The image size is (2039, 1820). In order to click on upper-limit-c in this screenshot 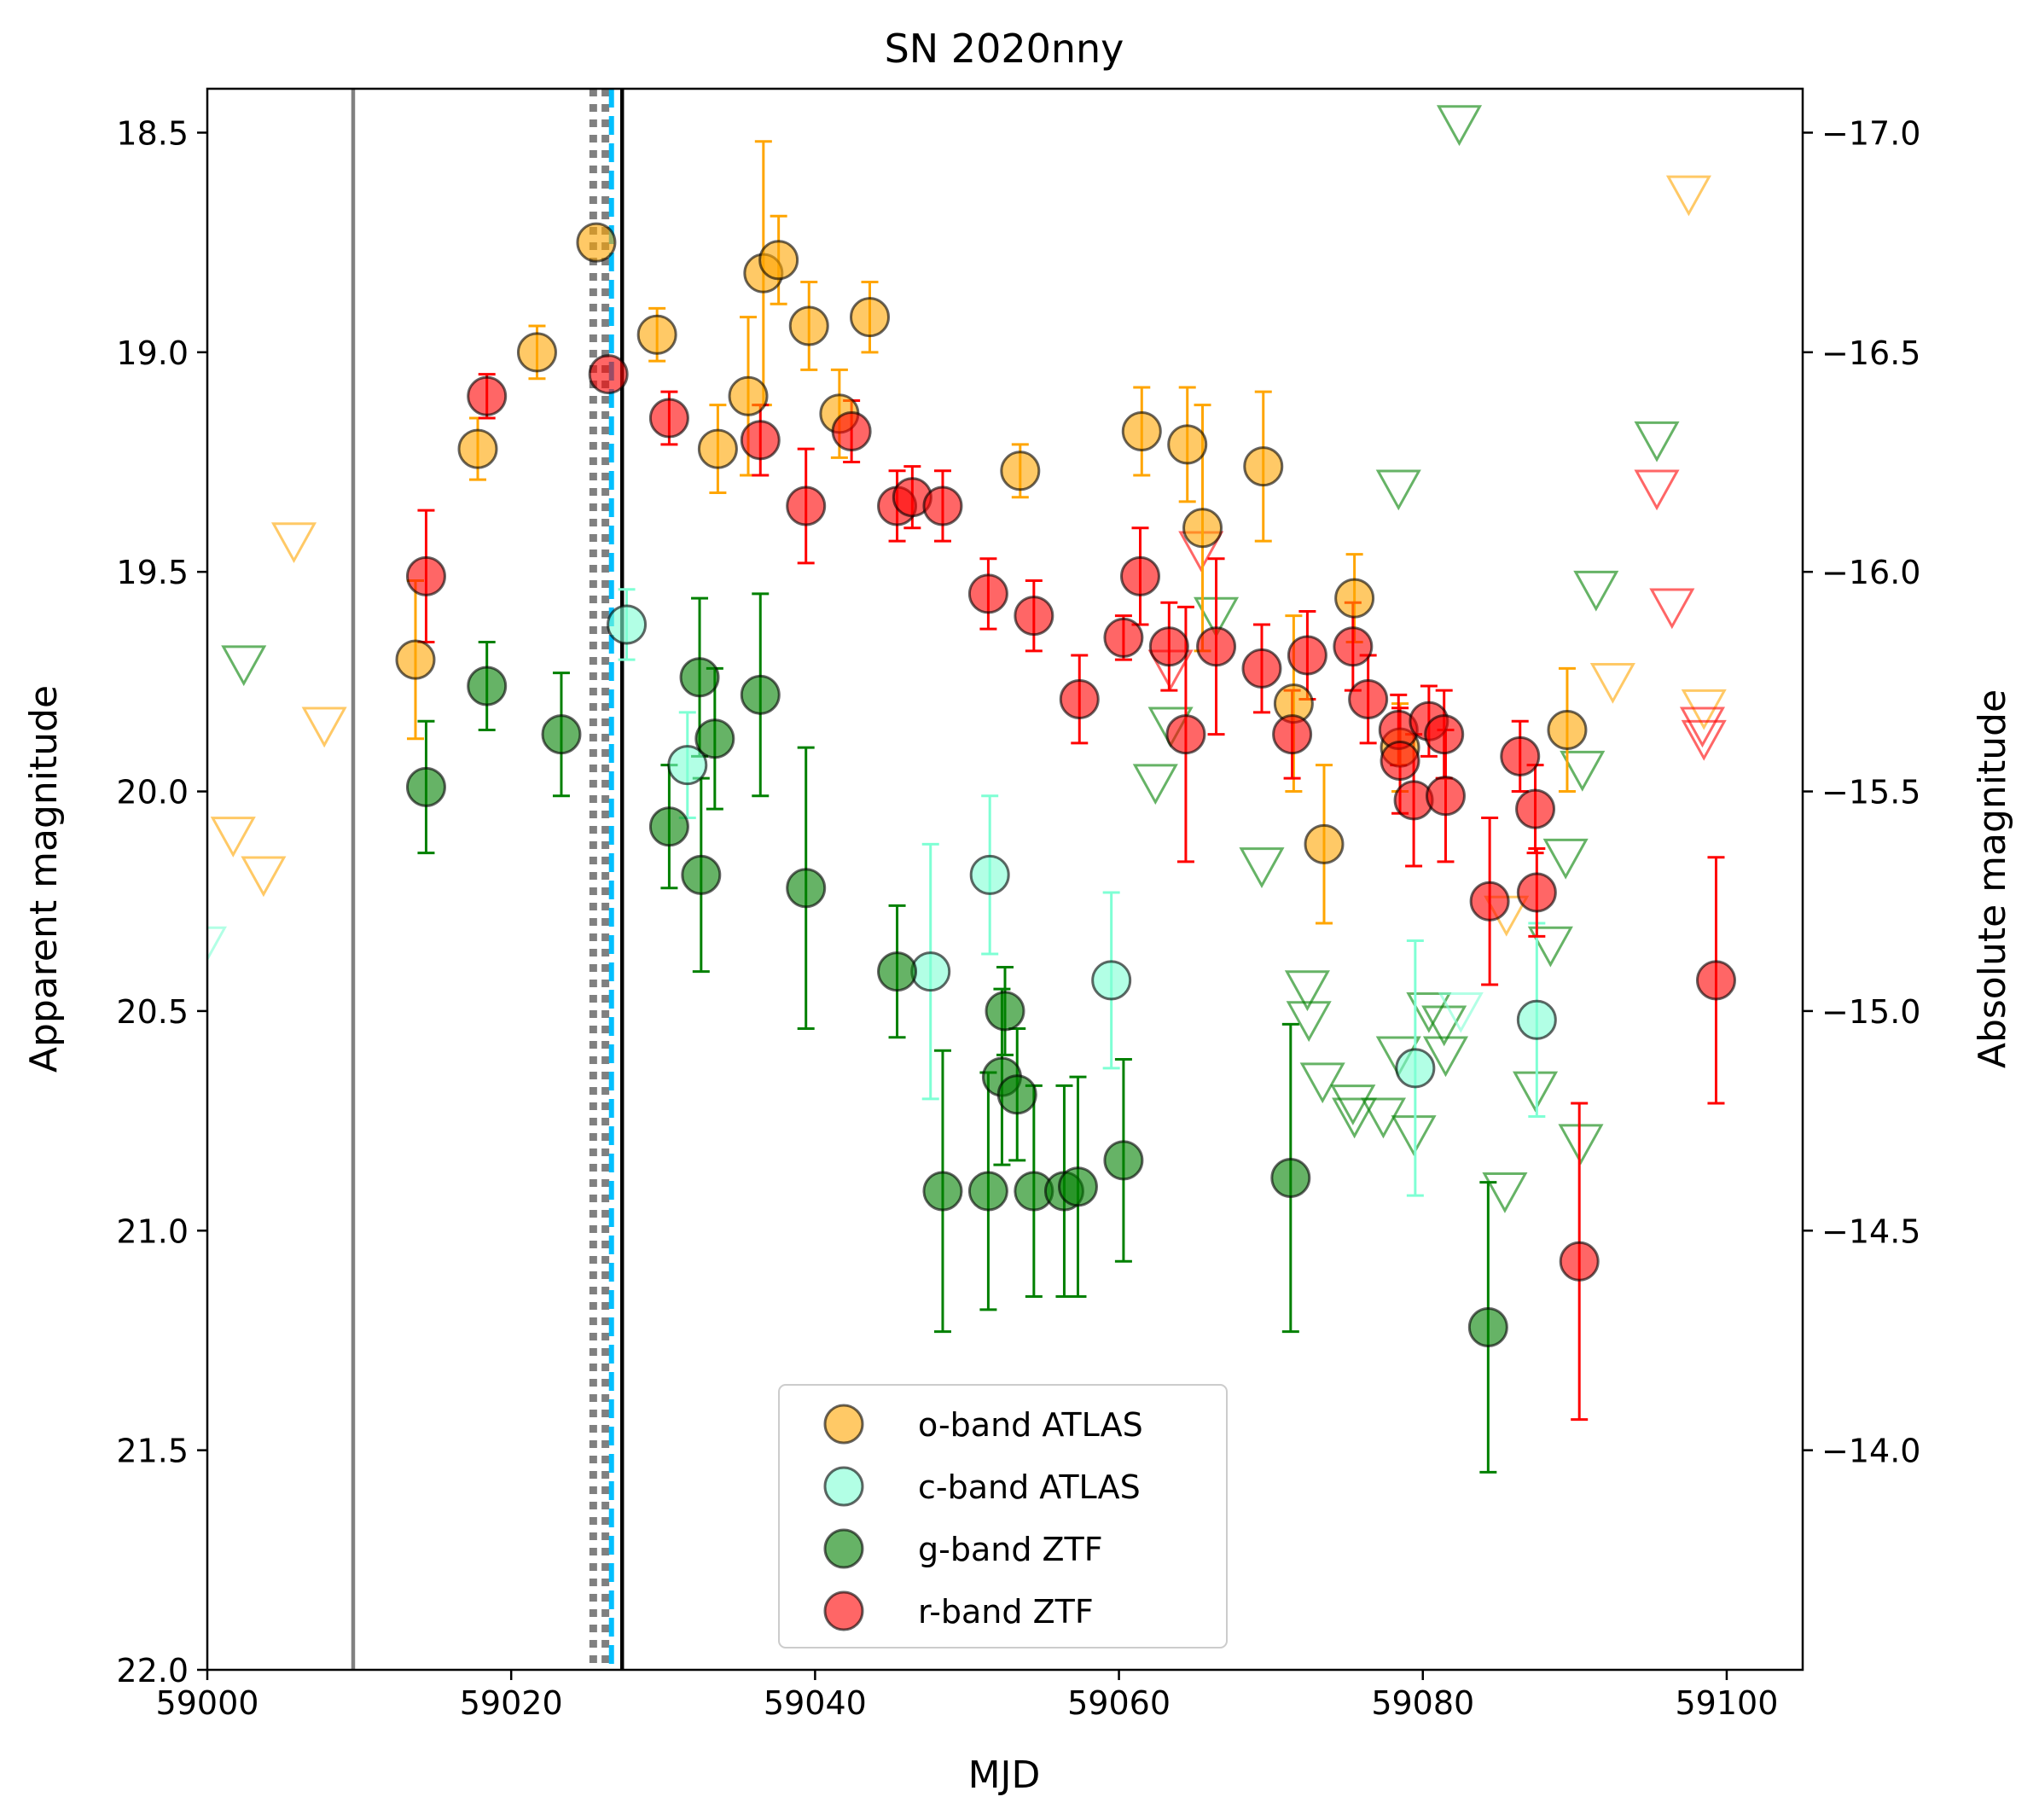, I will do `click(217, 944)`.